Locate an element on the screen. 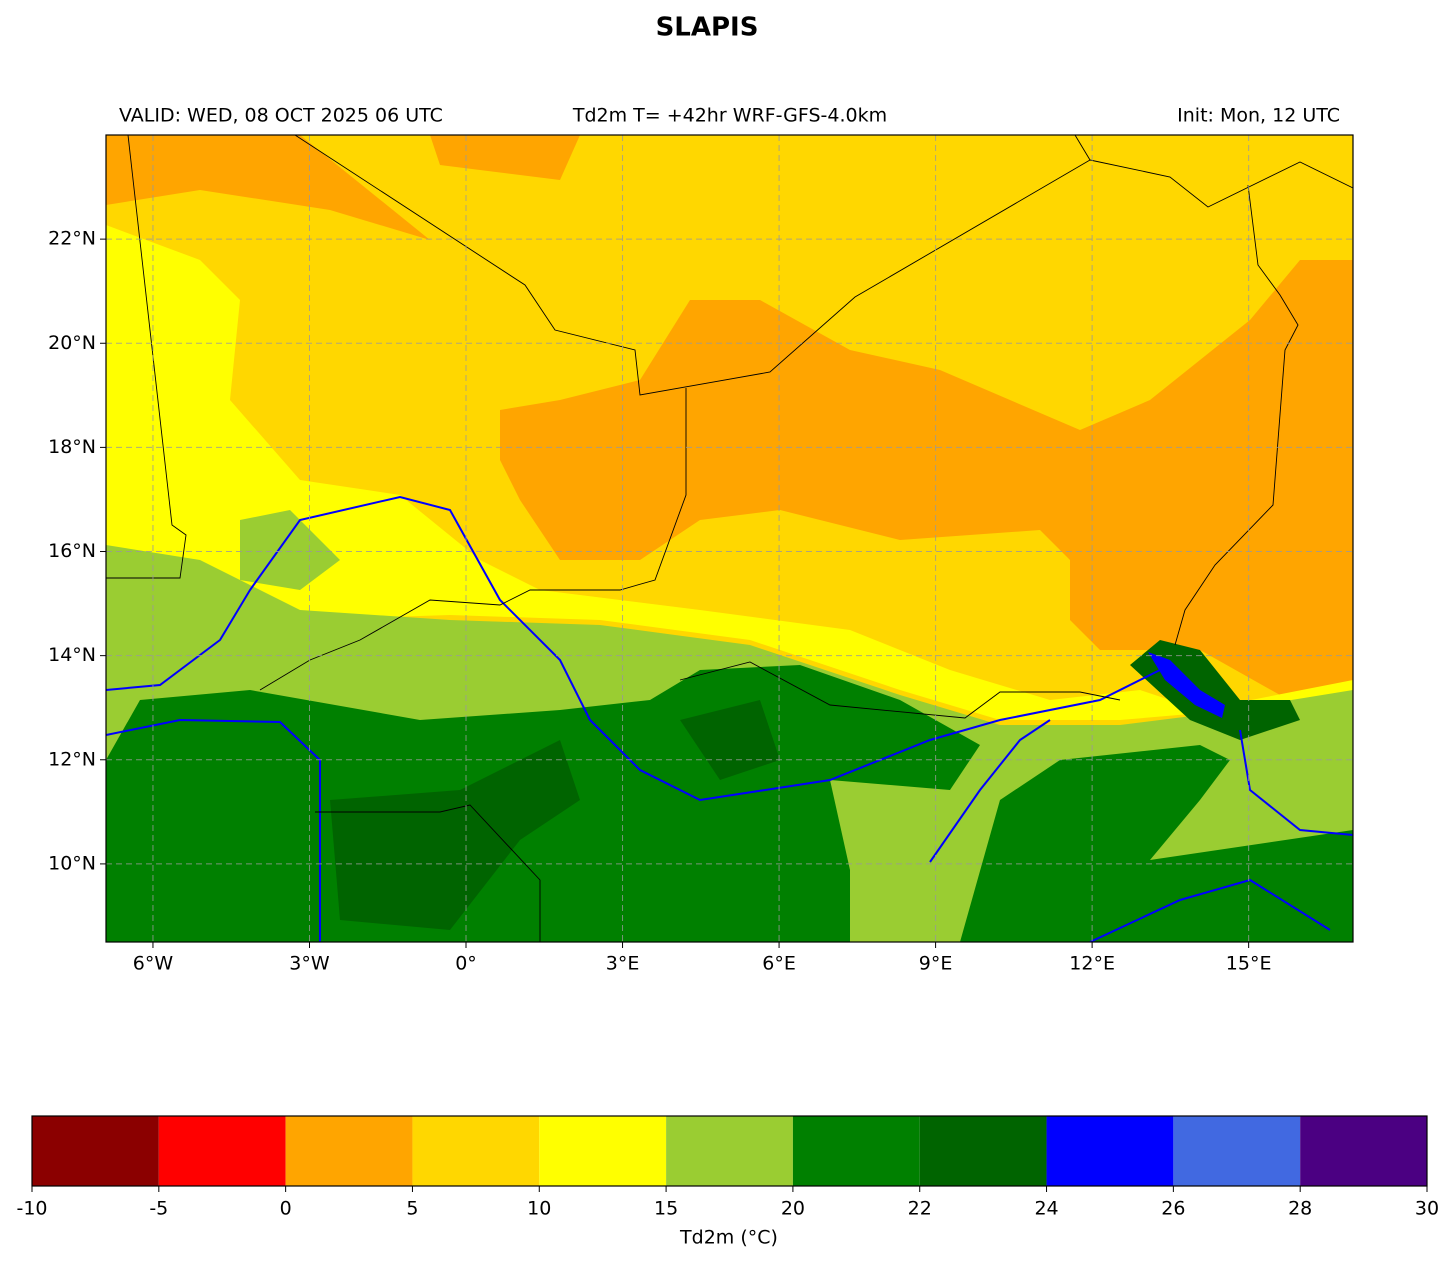  colorbar-tick-label: 10 is located at coordinates (539, 1209).